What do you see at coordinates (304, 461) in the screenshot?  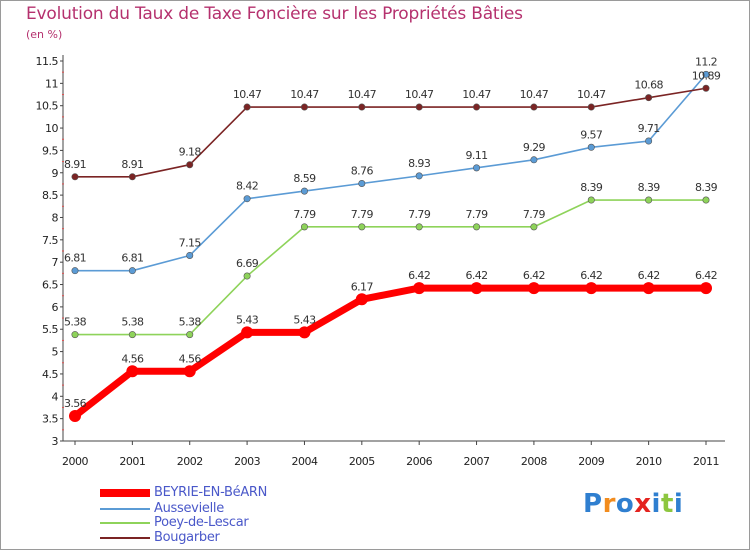 I see `x-tick-label: 2004` at bounding box center [304, 461].